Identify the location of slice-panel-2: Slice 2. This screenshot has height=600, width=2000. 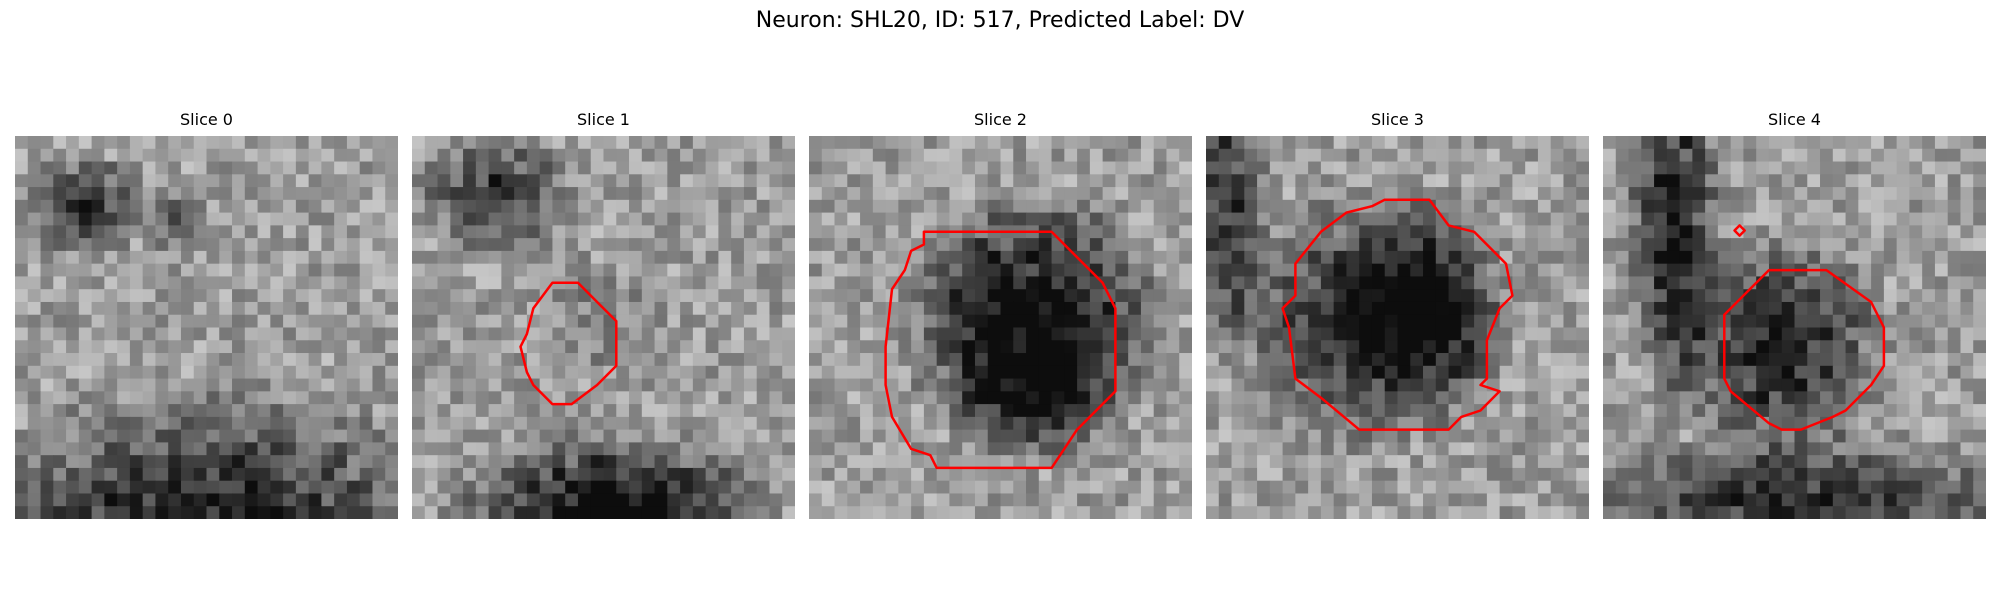
(1000, 313).